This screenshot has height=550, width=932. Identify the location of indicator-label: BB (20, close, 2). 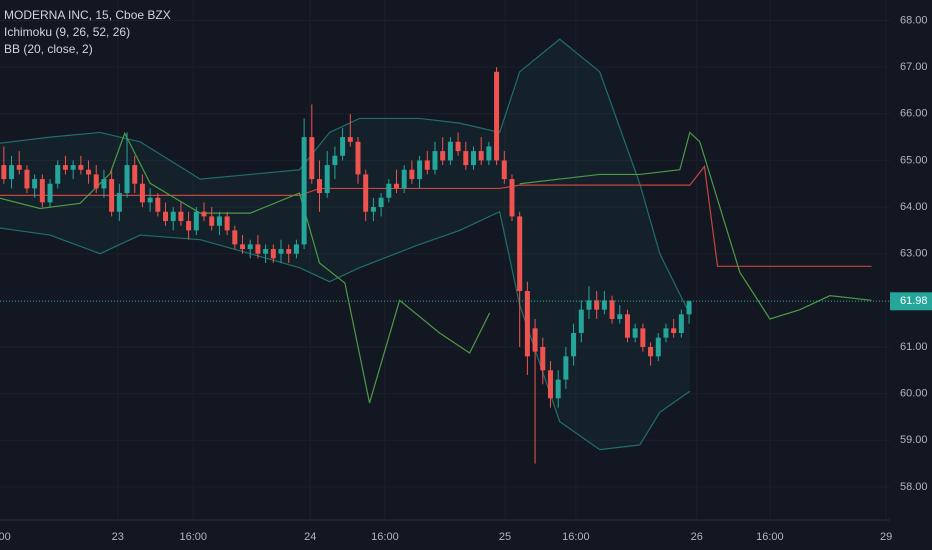
(48, 49).